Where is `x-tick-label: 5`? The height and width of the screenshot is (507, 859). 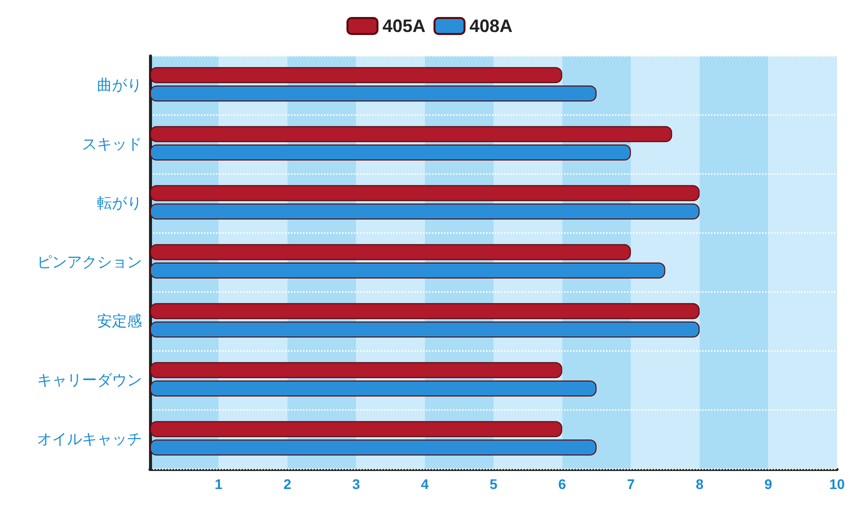
x-tick-label: 5 is located at coordinates (494, 484).